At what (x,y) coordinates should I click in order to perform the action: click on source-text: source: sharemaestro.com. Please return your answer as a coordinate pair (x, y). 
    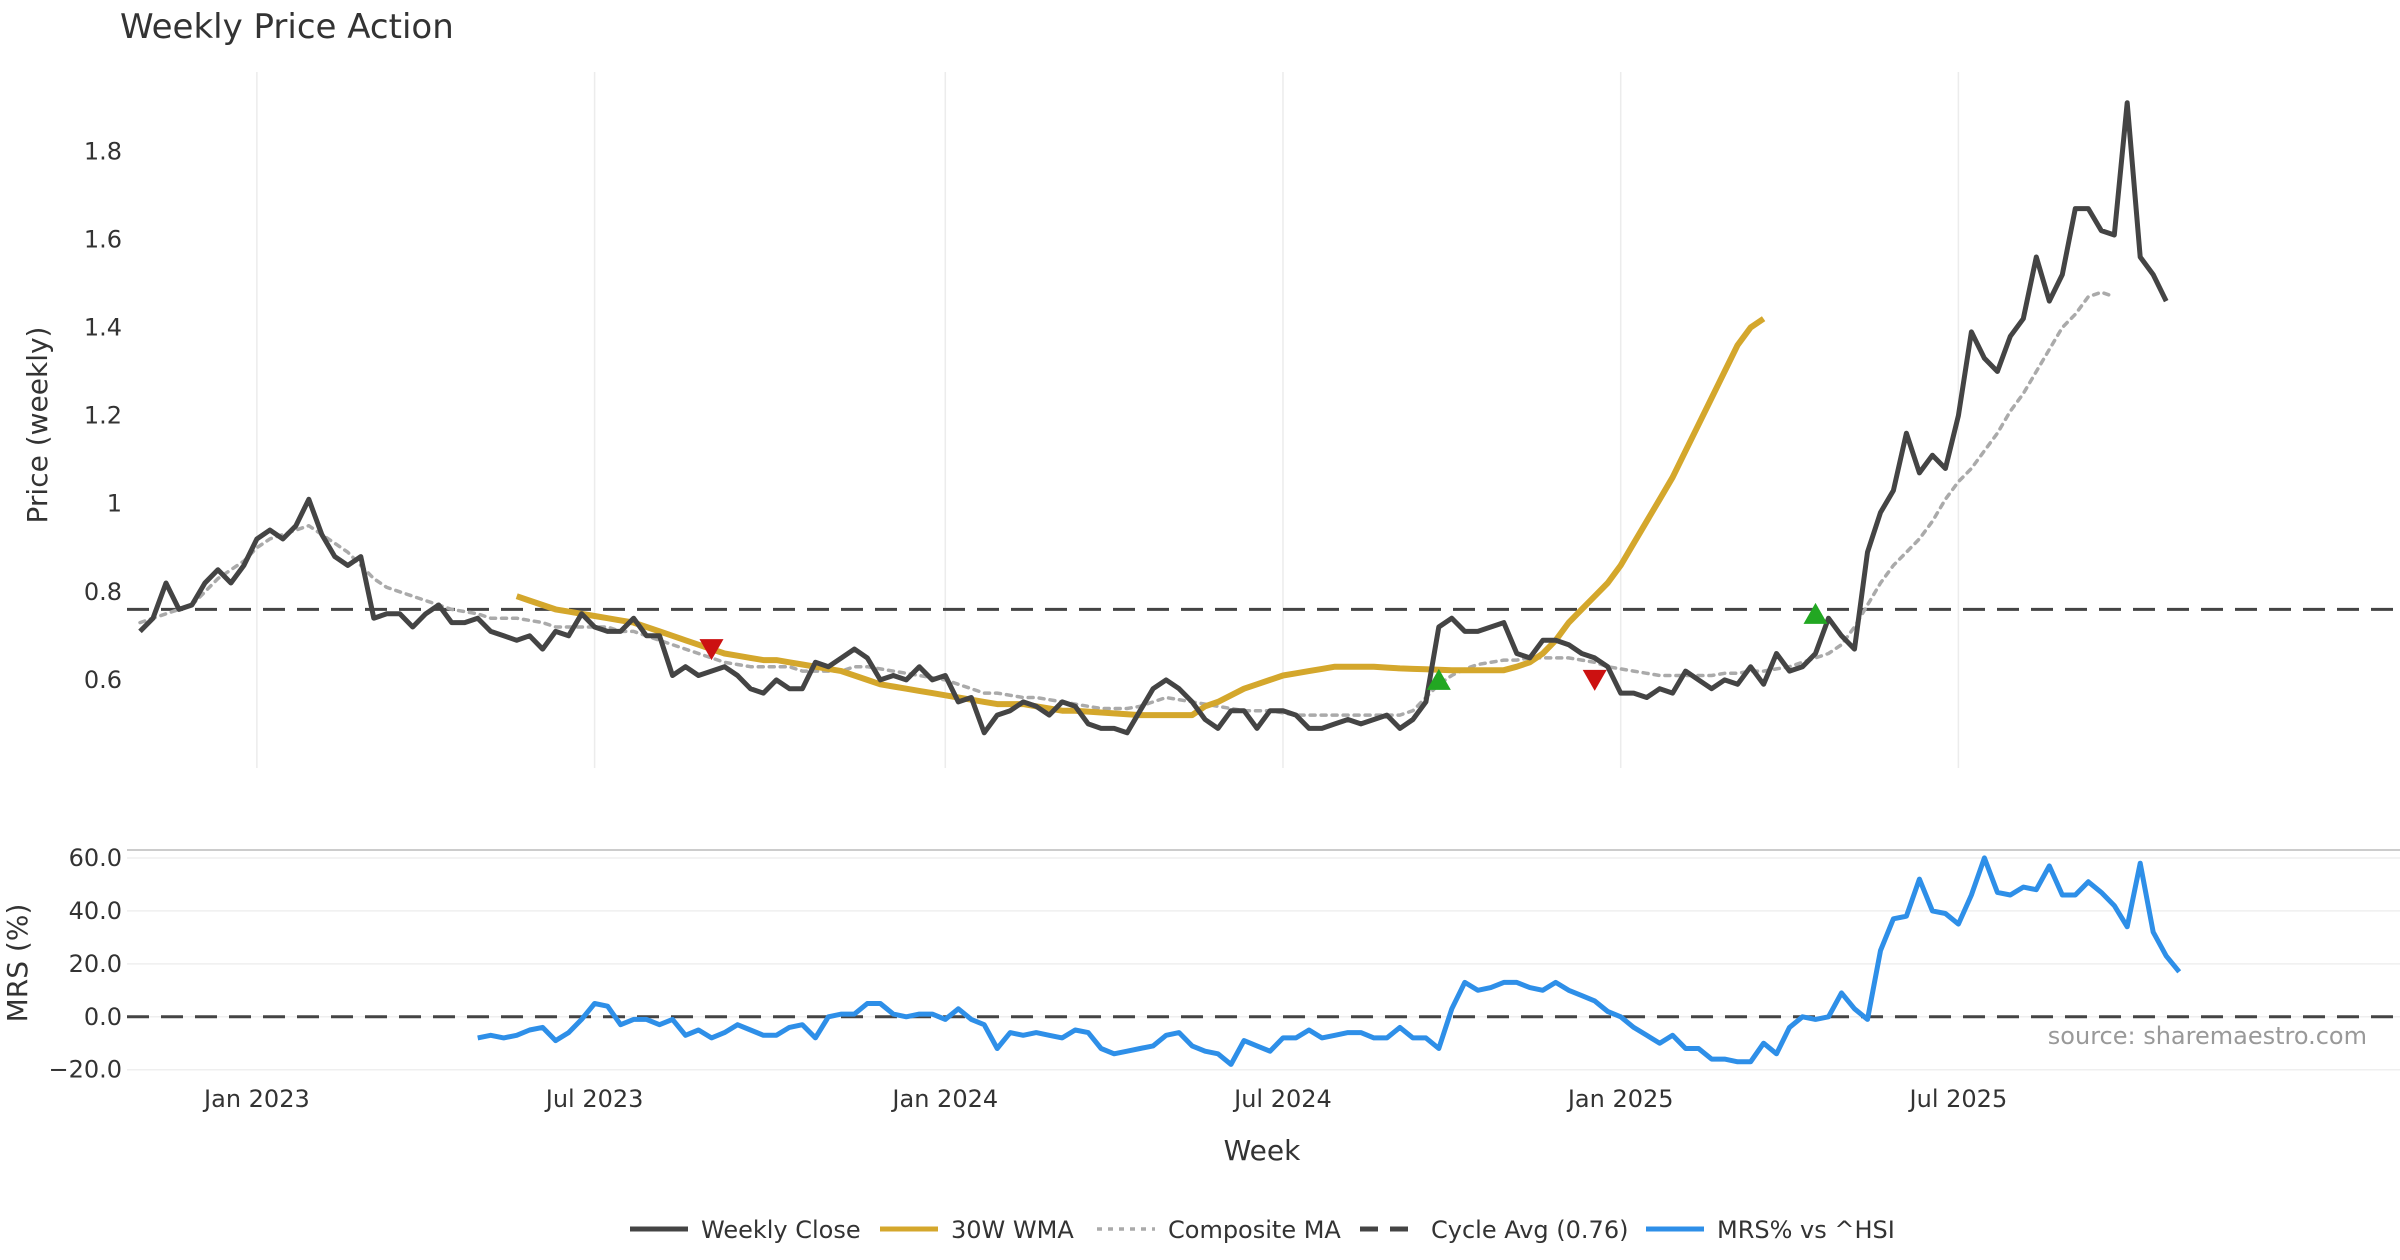
    Looking at the image, I should click on (2207, 1036).